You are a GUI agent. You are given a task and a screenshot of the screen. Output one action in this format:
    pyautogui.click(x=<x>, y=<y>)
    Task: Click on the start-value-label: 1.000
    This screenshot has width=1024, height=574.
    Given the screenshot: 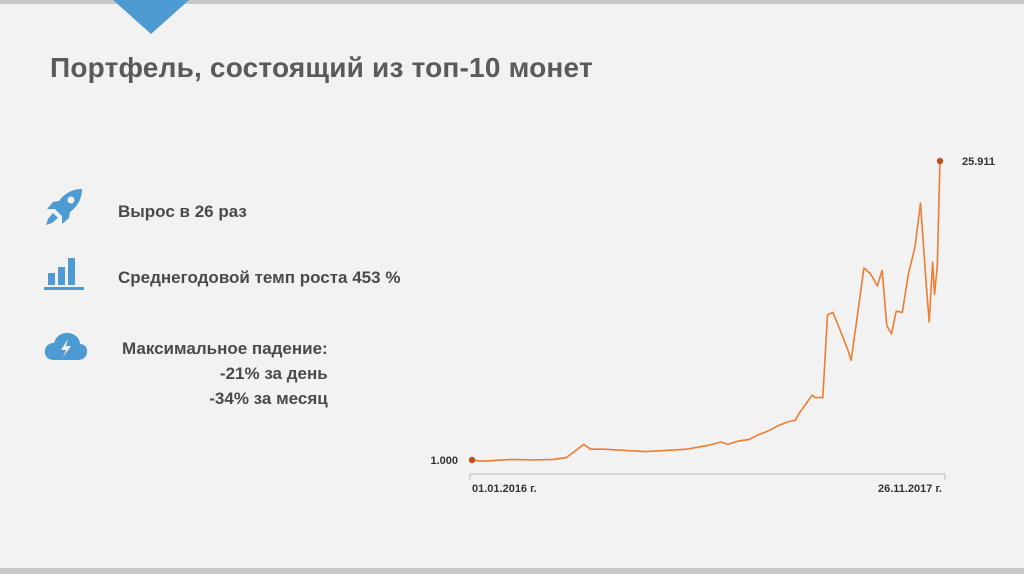 What is the action you would take?
    pyautogui.click(x=444, y=461)
    